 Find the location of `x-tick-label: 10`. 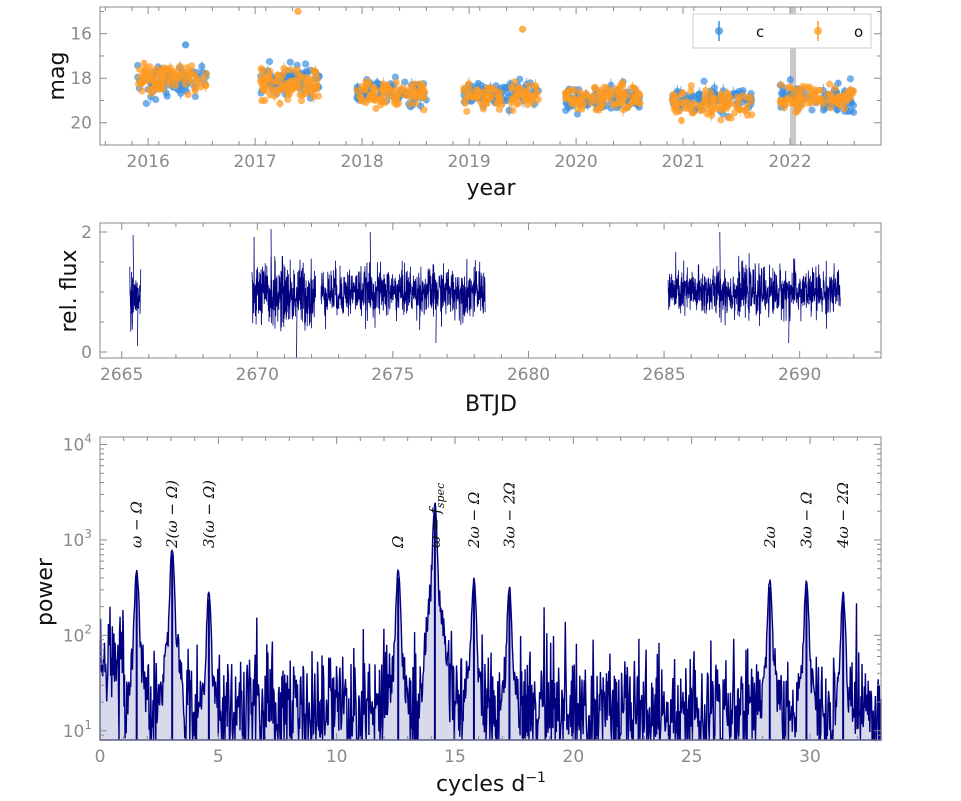

x-tick-label: 10 is located at coordinates (337, 757).